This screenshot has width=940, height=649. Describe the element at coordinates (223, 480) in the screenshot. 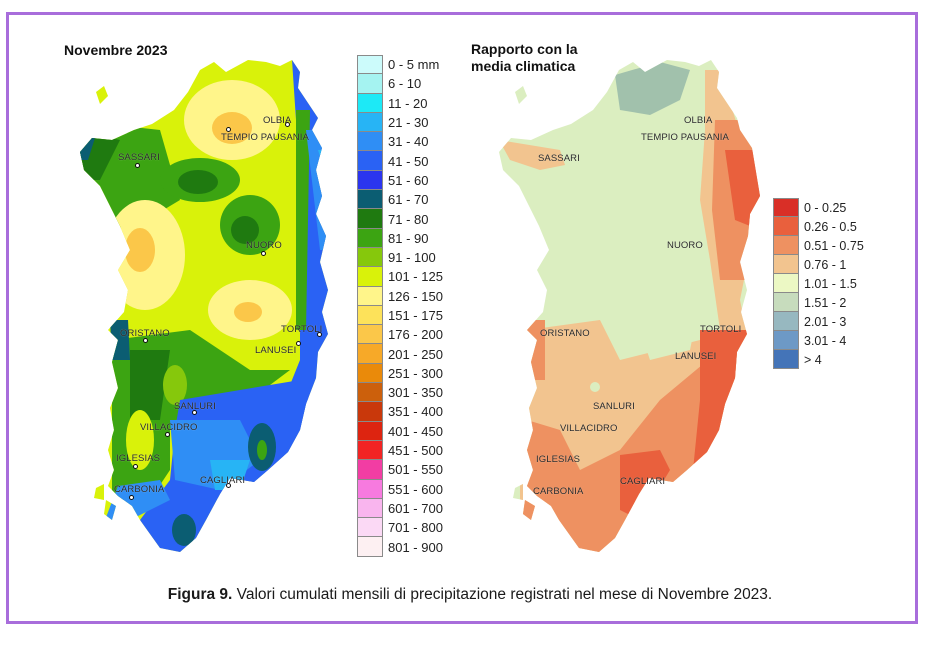

I see `city-label: CAGLIARI` at that location.